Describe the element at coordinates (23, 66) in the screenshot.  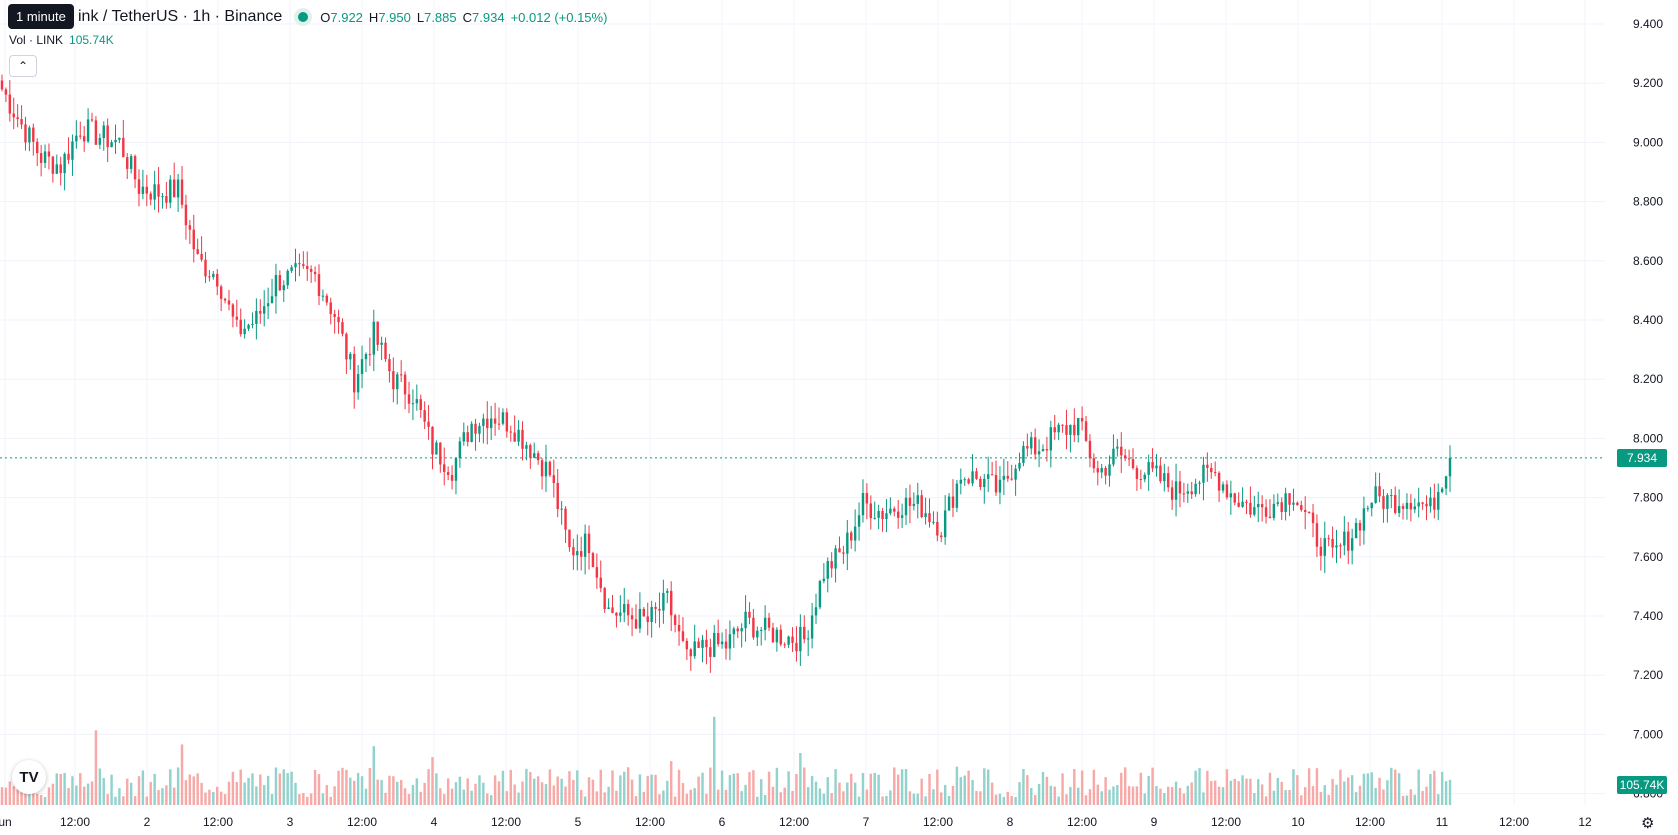
I see `chevron-up-icon: ⌃` at that location.